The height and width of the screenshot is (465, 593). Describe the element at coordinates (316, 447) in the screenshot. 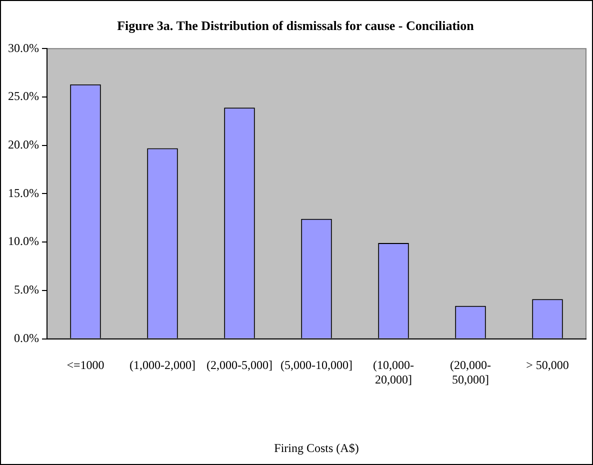

I see `x-axis-title: Firing Costs (A$)` at that location.